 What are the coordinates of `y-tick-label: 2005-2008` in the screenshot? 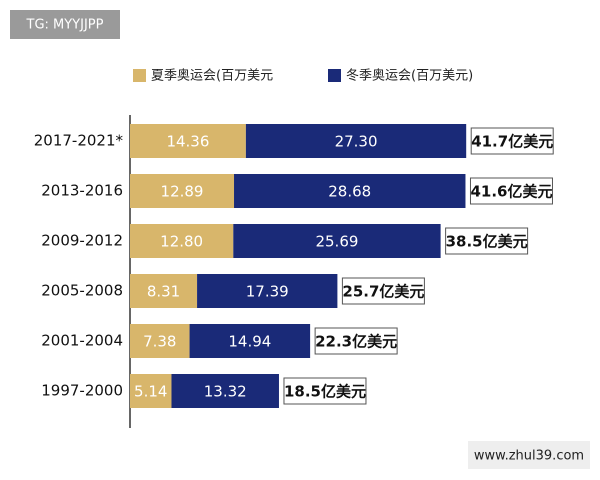 It's located at (82, 291).